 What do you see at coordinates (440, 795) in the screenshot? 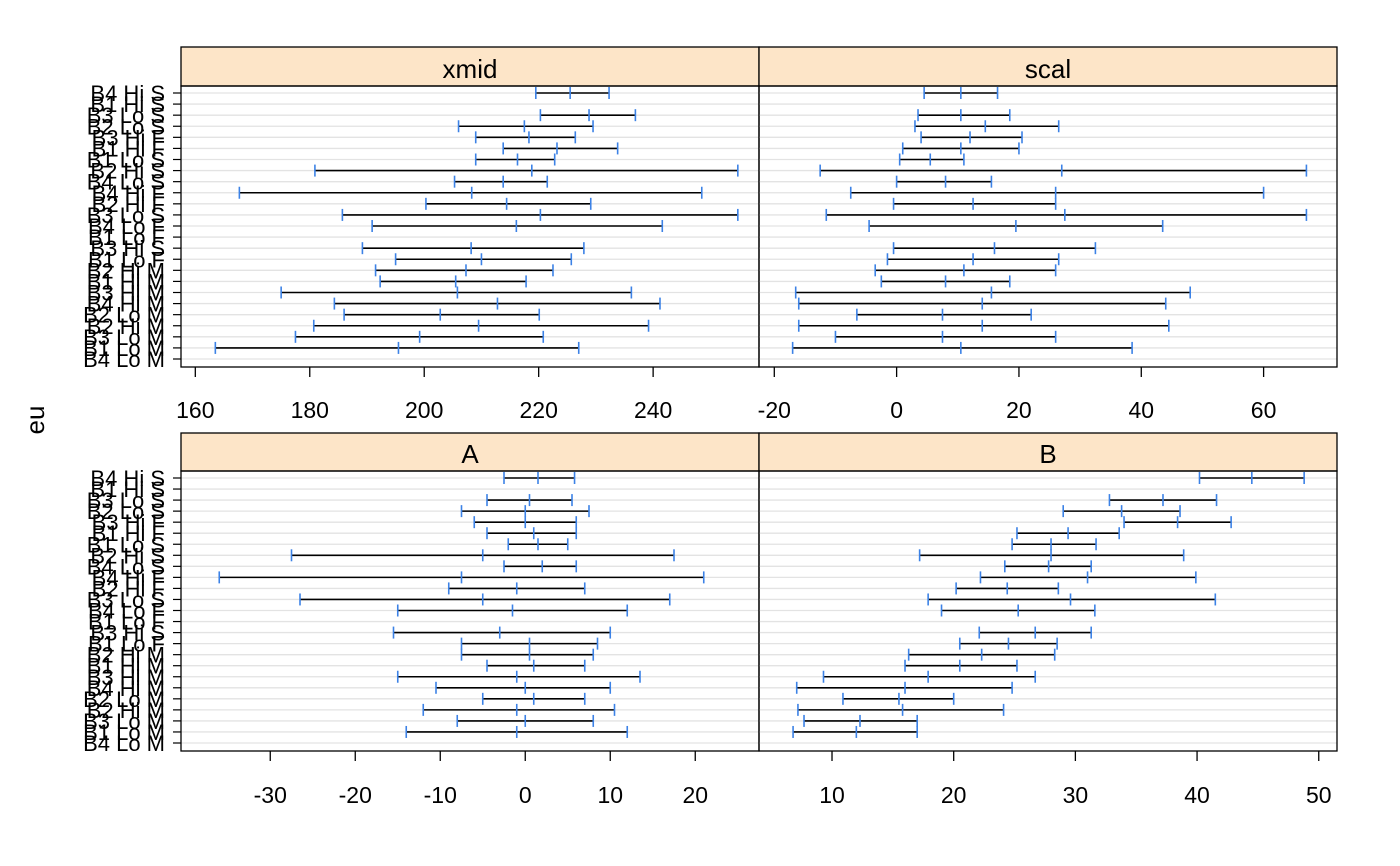
I see `x-tick-label: -10` at bounding box center [440, 795].